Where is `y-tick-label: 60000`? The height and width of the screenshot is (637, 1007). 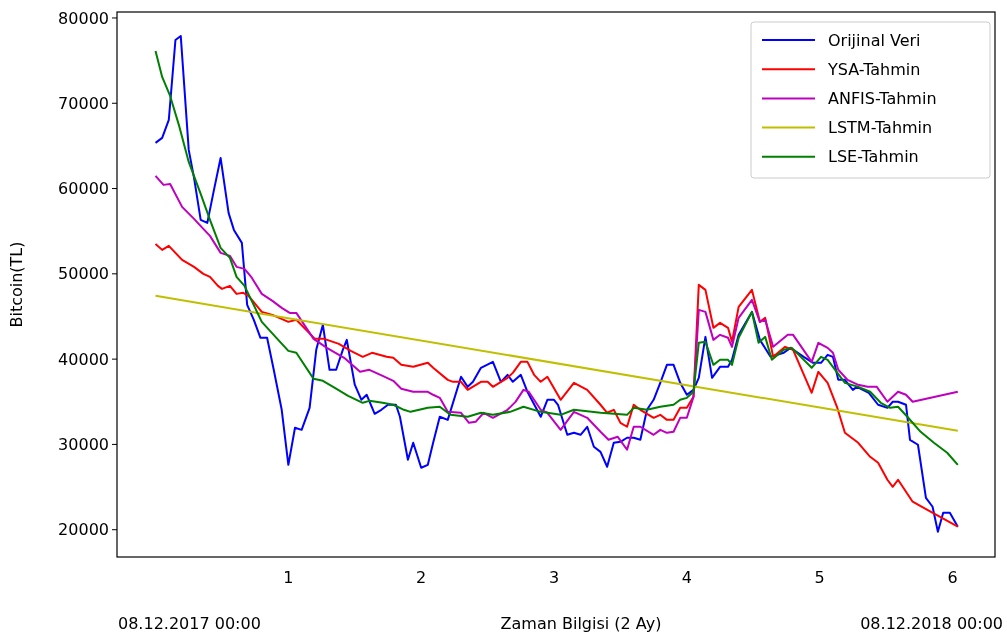 y-tick-label: 60000 is located at coordinates (83, 189).